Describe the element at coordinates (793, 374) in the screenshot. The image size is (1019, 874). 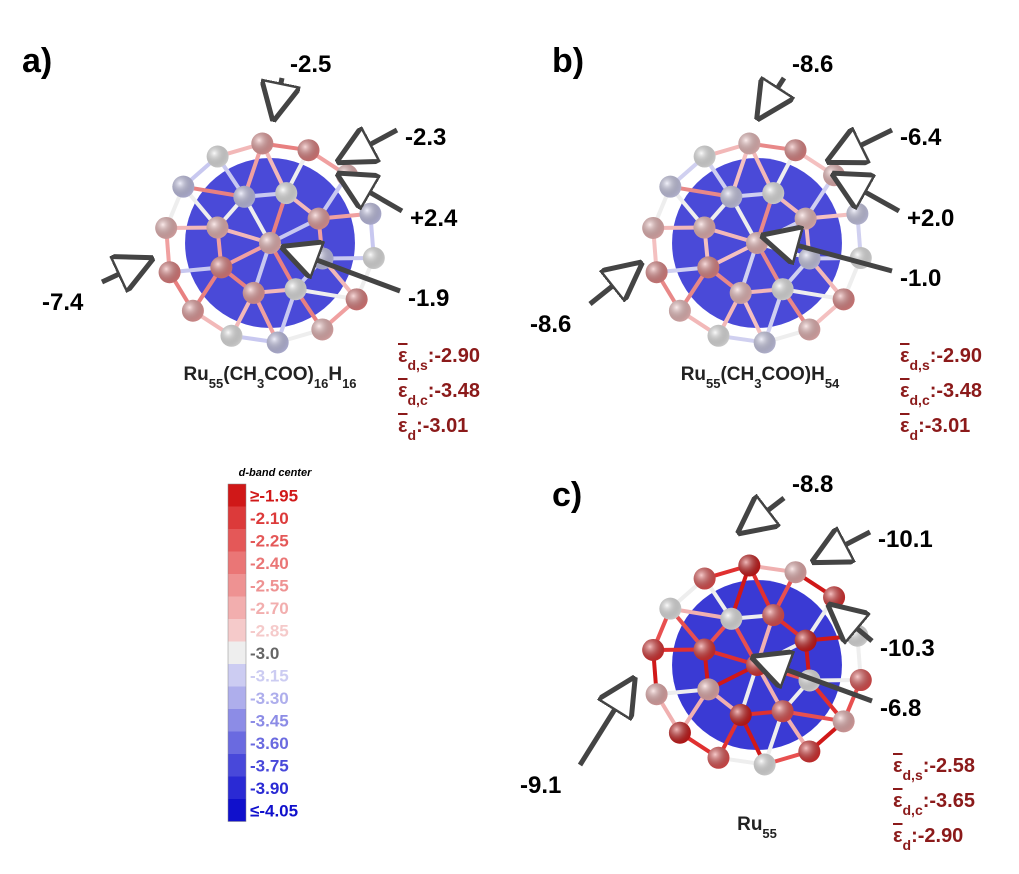
I see `formula-part: COO)H` at that location.